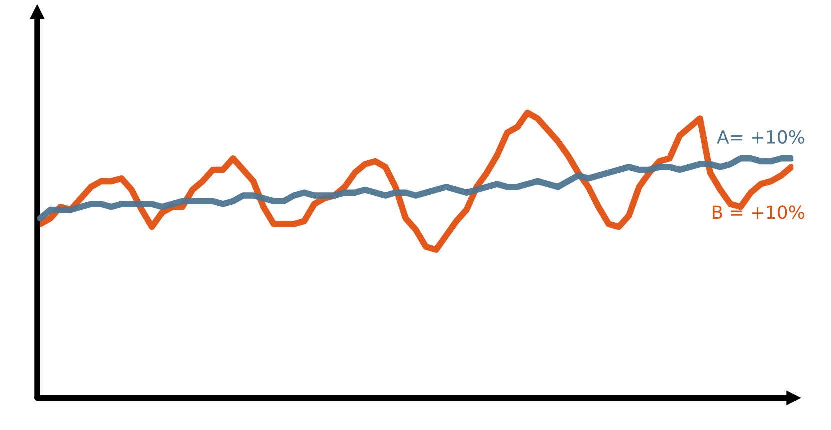  Describe the element at coordinates (760, 137) in the screenshot. I see `series-label: A= +10%` at that location.